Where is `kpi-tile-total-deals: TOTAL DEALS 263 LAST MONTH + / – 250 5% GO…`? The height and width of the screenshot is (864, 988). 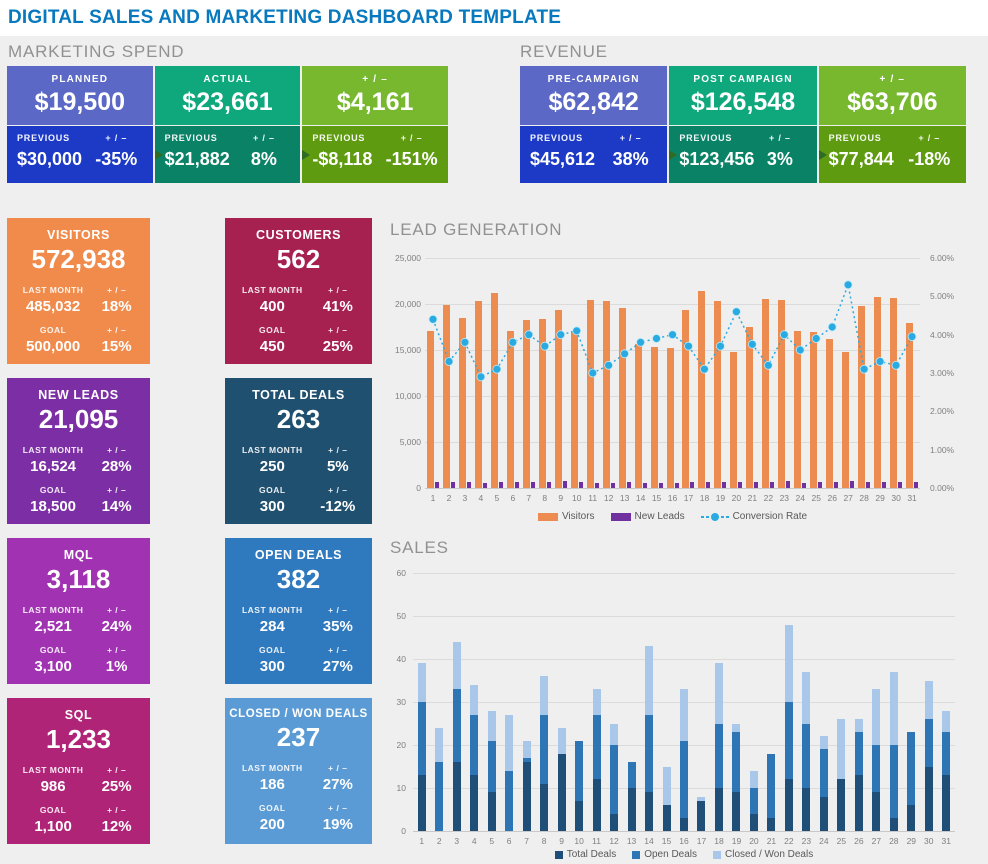 kpi-tile-total-deals: TOTAL DEALS 263 LAST MONTH + / – 250 5% GO… is located at coordinates (298, 451).